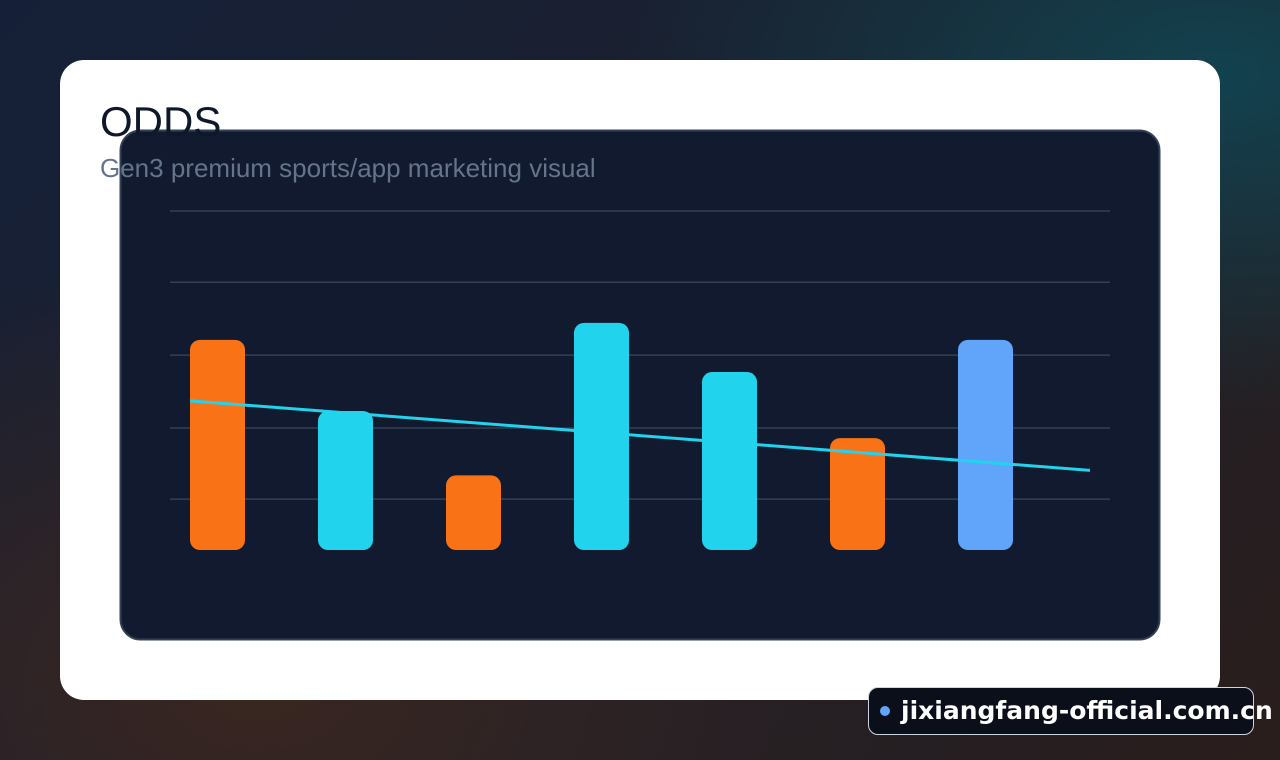 The height and width of the screenshot is (760, 1280). Describe the element at coordinates (160, 121) in the screenshot. I see `title: ODDS` at that location.